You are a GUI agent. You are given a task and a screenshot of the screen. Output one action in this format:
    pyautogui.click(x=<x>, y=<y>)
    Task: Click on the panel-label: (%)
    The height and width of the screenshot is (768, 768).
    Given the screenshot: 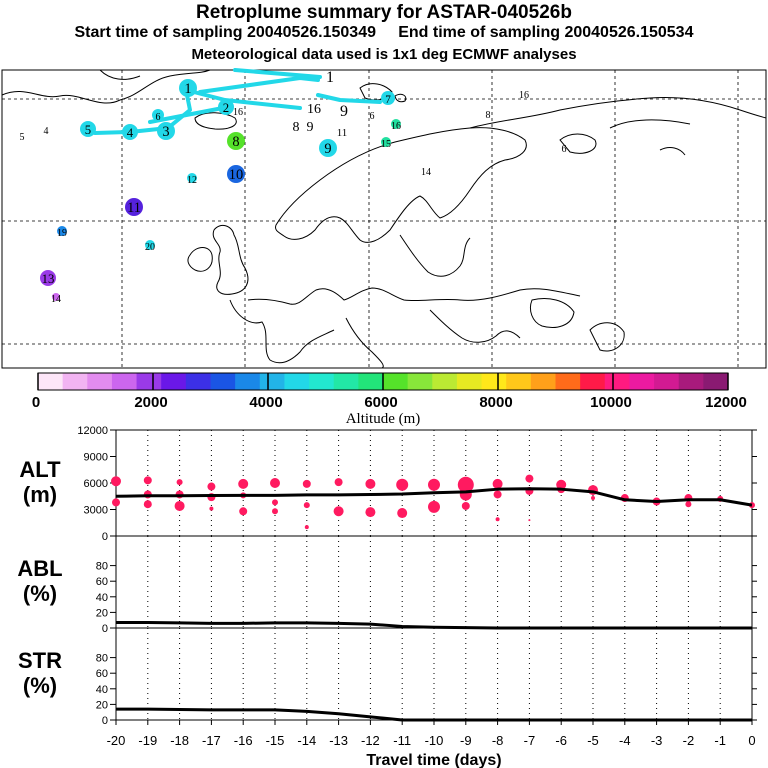 What is the action you would take?
    pyautogui.click(x=40, y=593)
    